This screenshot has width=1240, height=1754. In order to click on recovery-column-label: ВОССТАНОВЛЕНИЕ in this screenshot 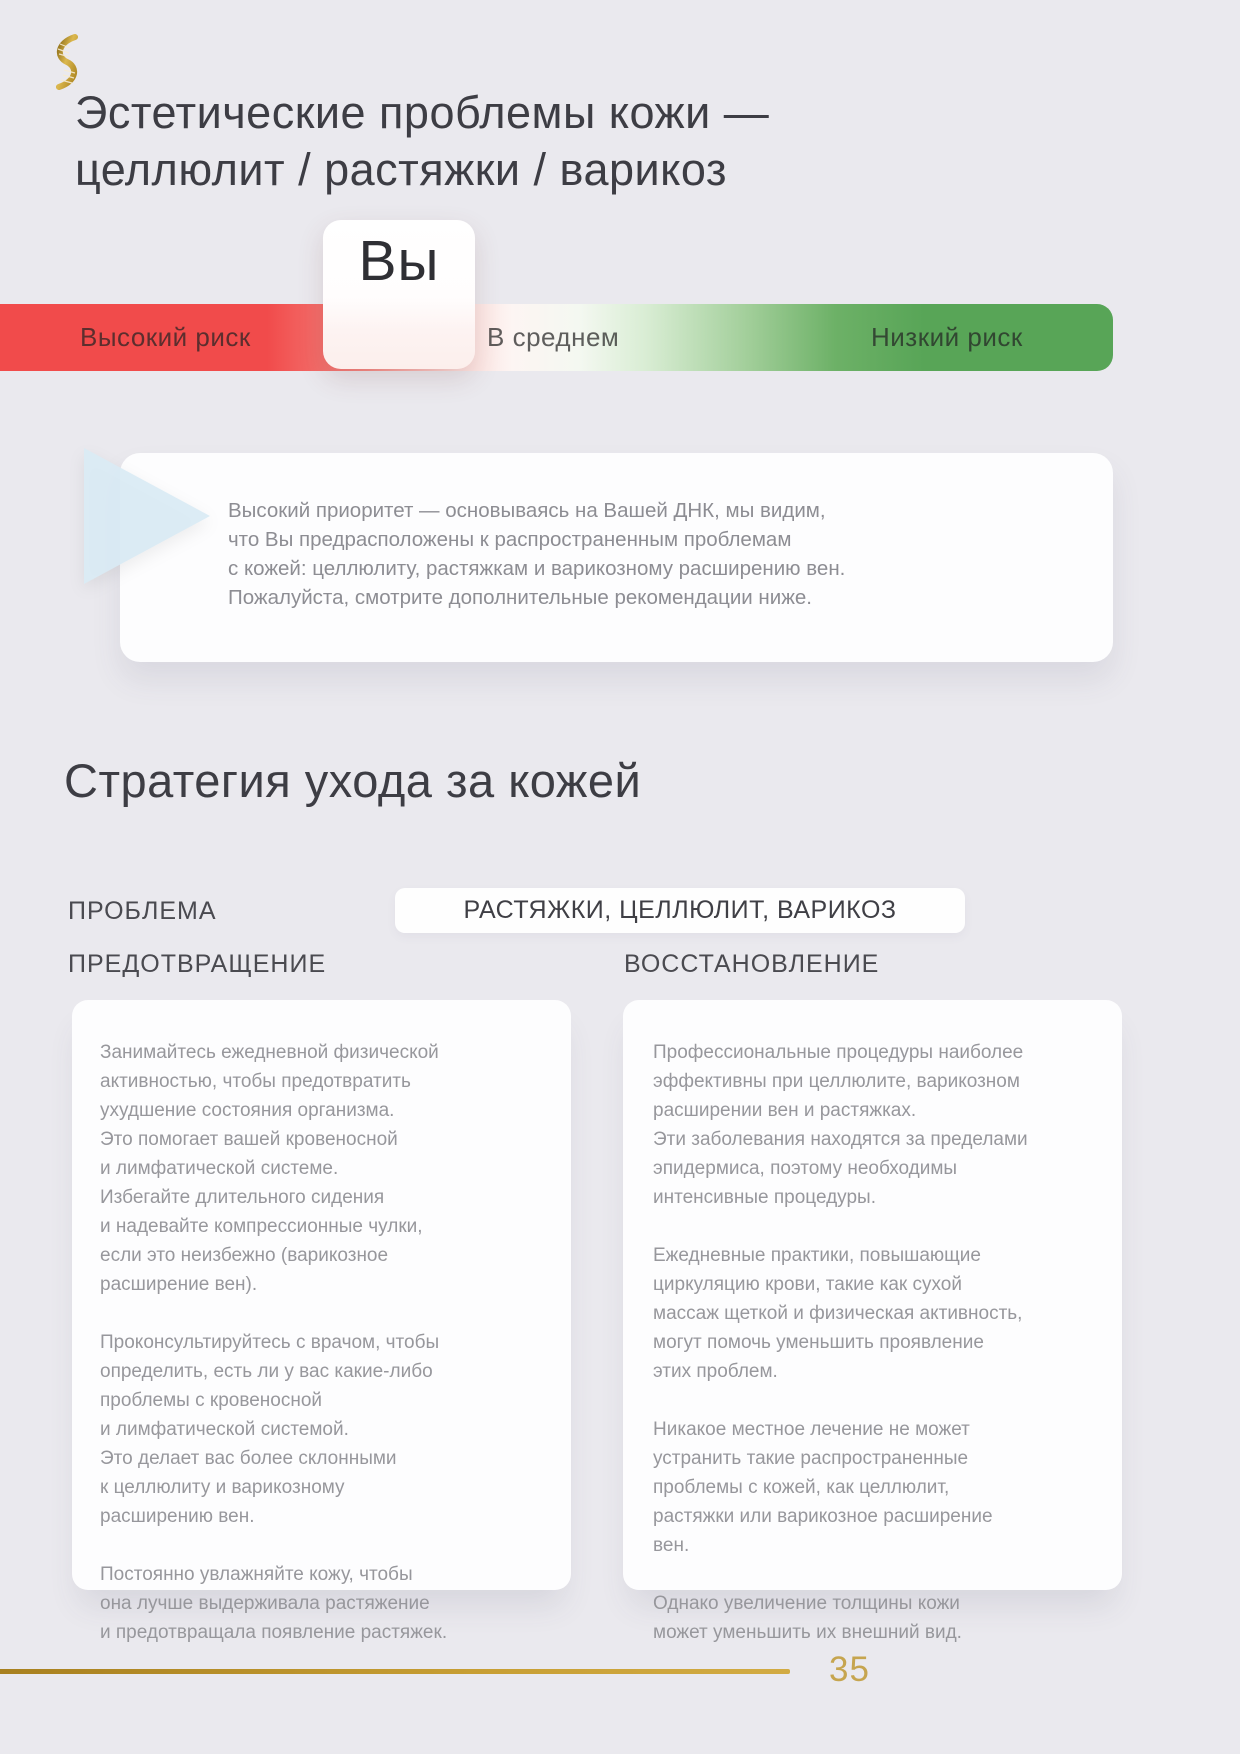, I will do `click(752, 964)`.